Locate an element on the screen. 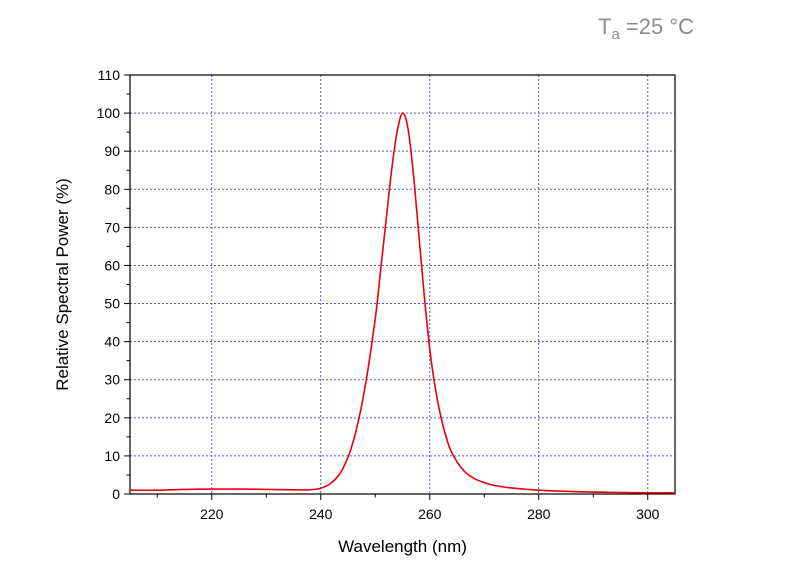 The width and height of the screenshot is (800, 564). x-tick-label: 280 is located at coordinates (539, 514).